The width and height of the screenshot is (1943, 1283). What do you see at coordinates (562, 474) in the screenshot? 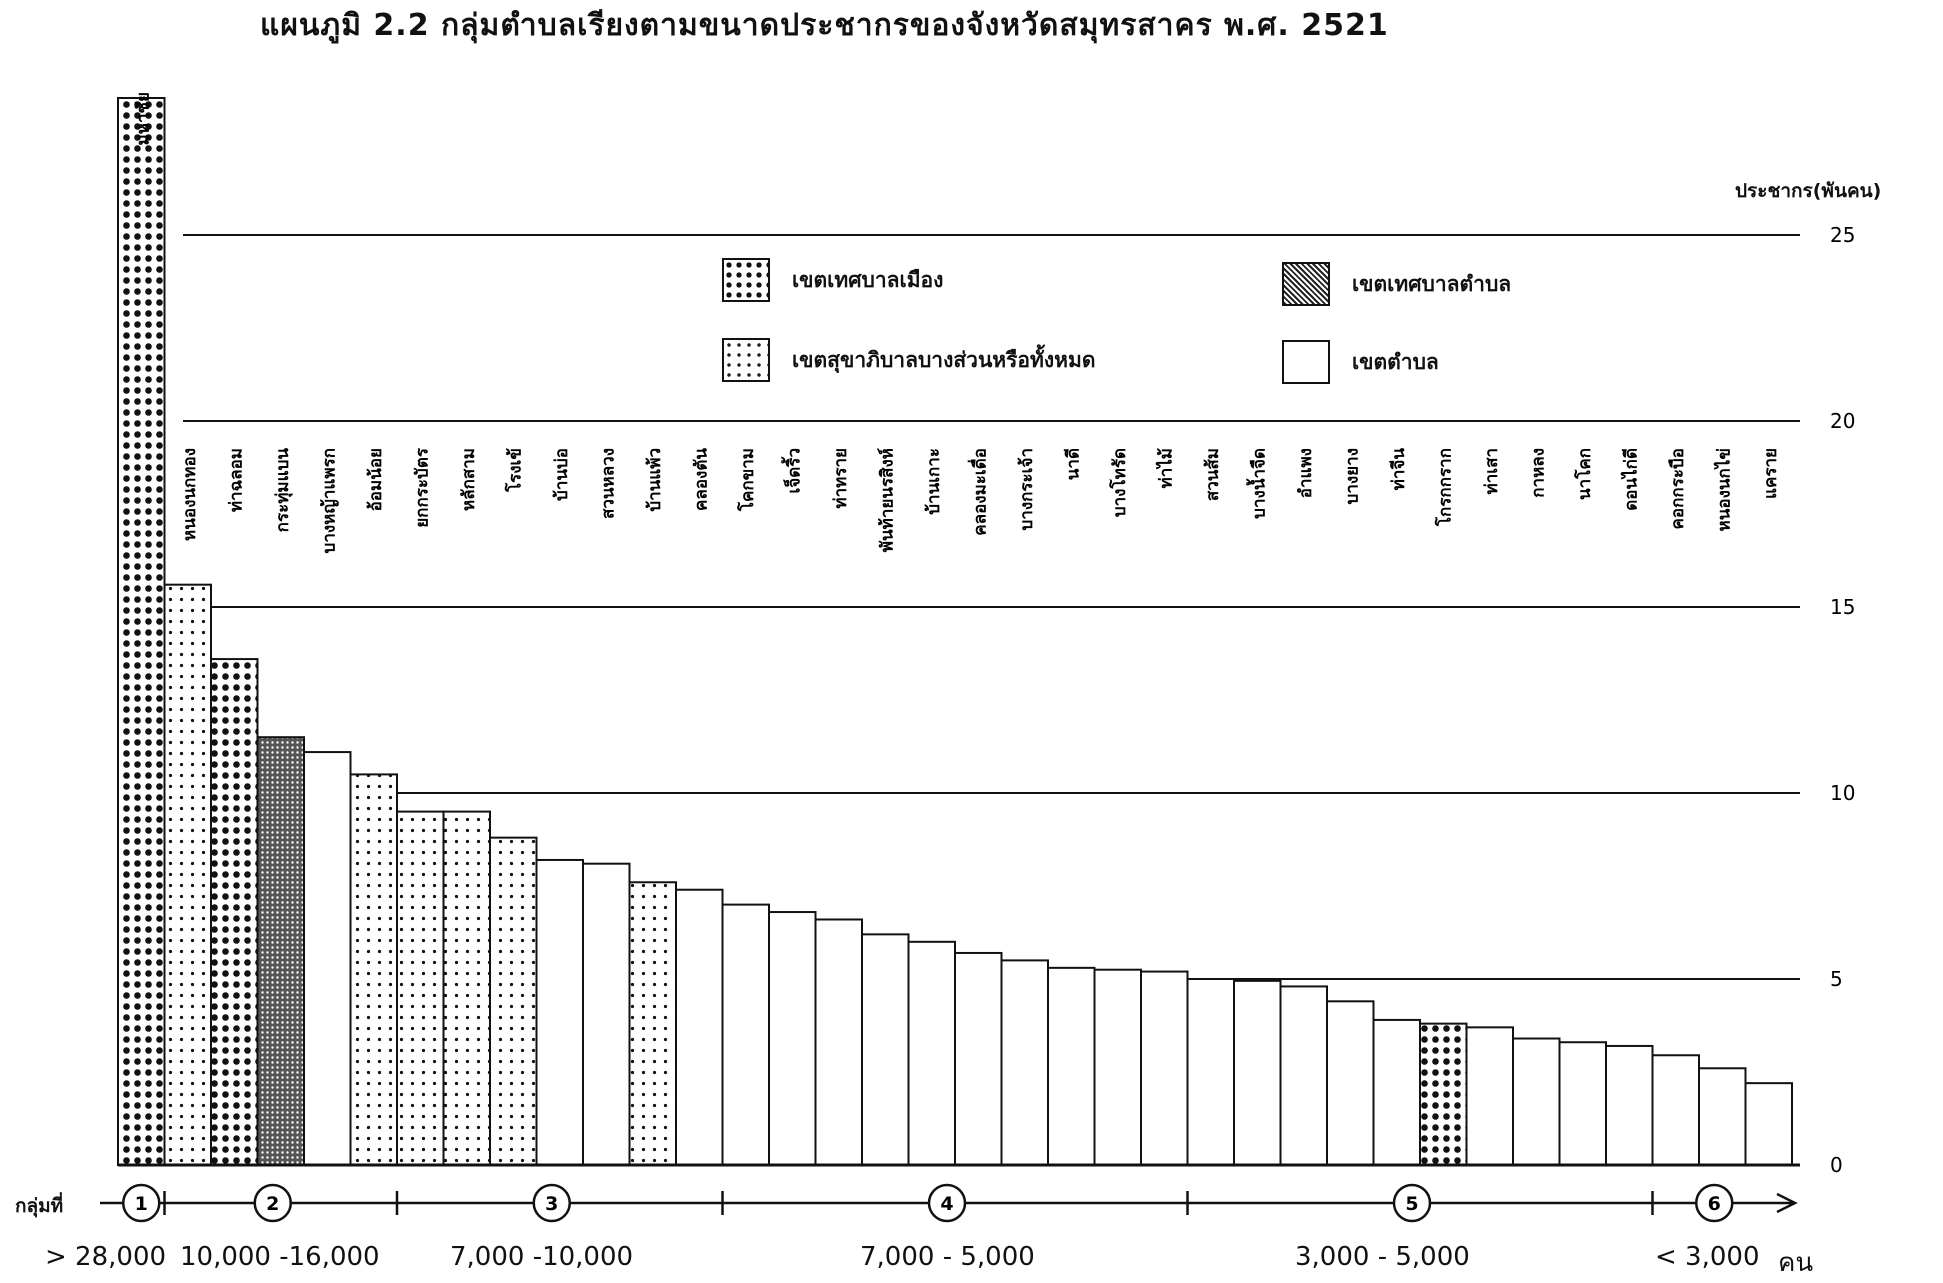
I see `category-label: บ้านบ่อ` at bounding box center [562, 474].